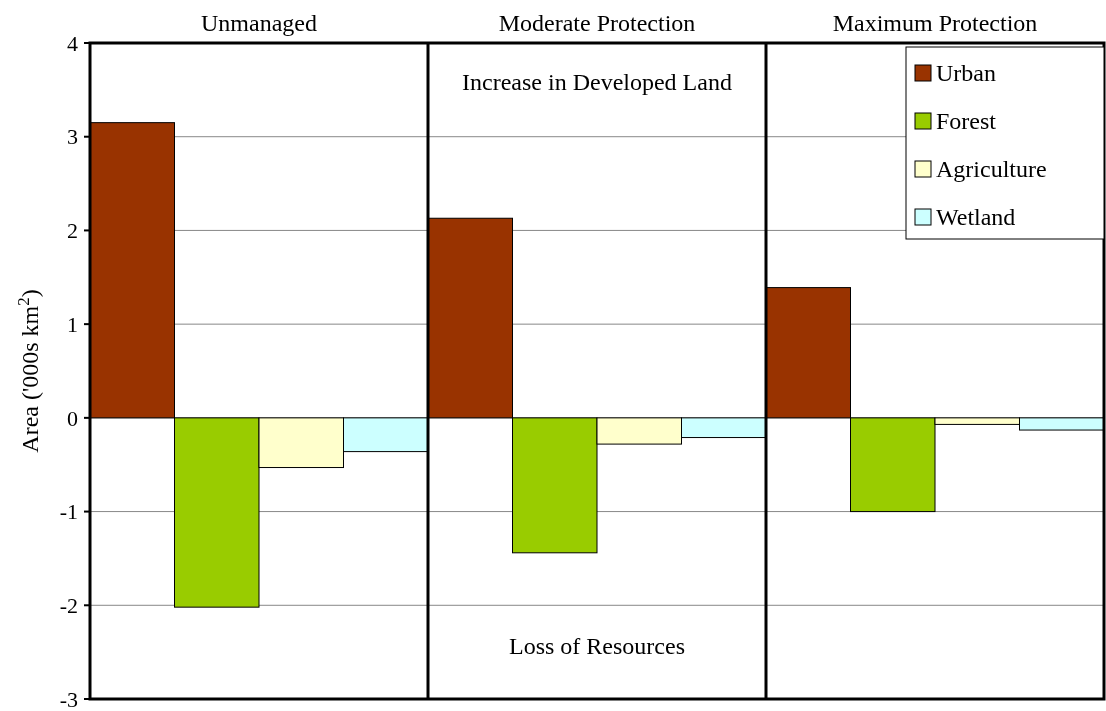 Image resolution: width=1106 pixels, height=711 pixels. I want to click on legend-label: Forest, so click(966, 121).